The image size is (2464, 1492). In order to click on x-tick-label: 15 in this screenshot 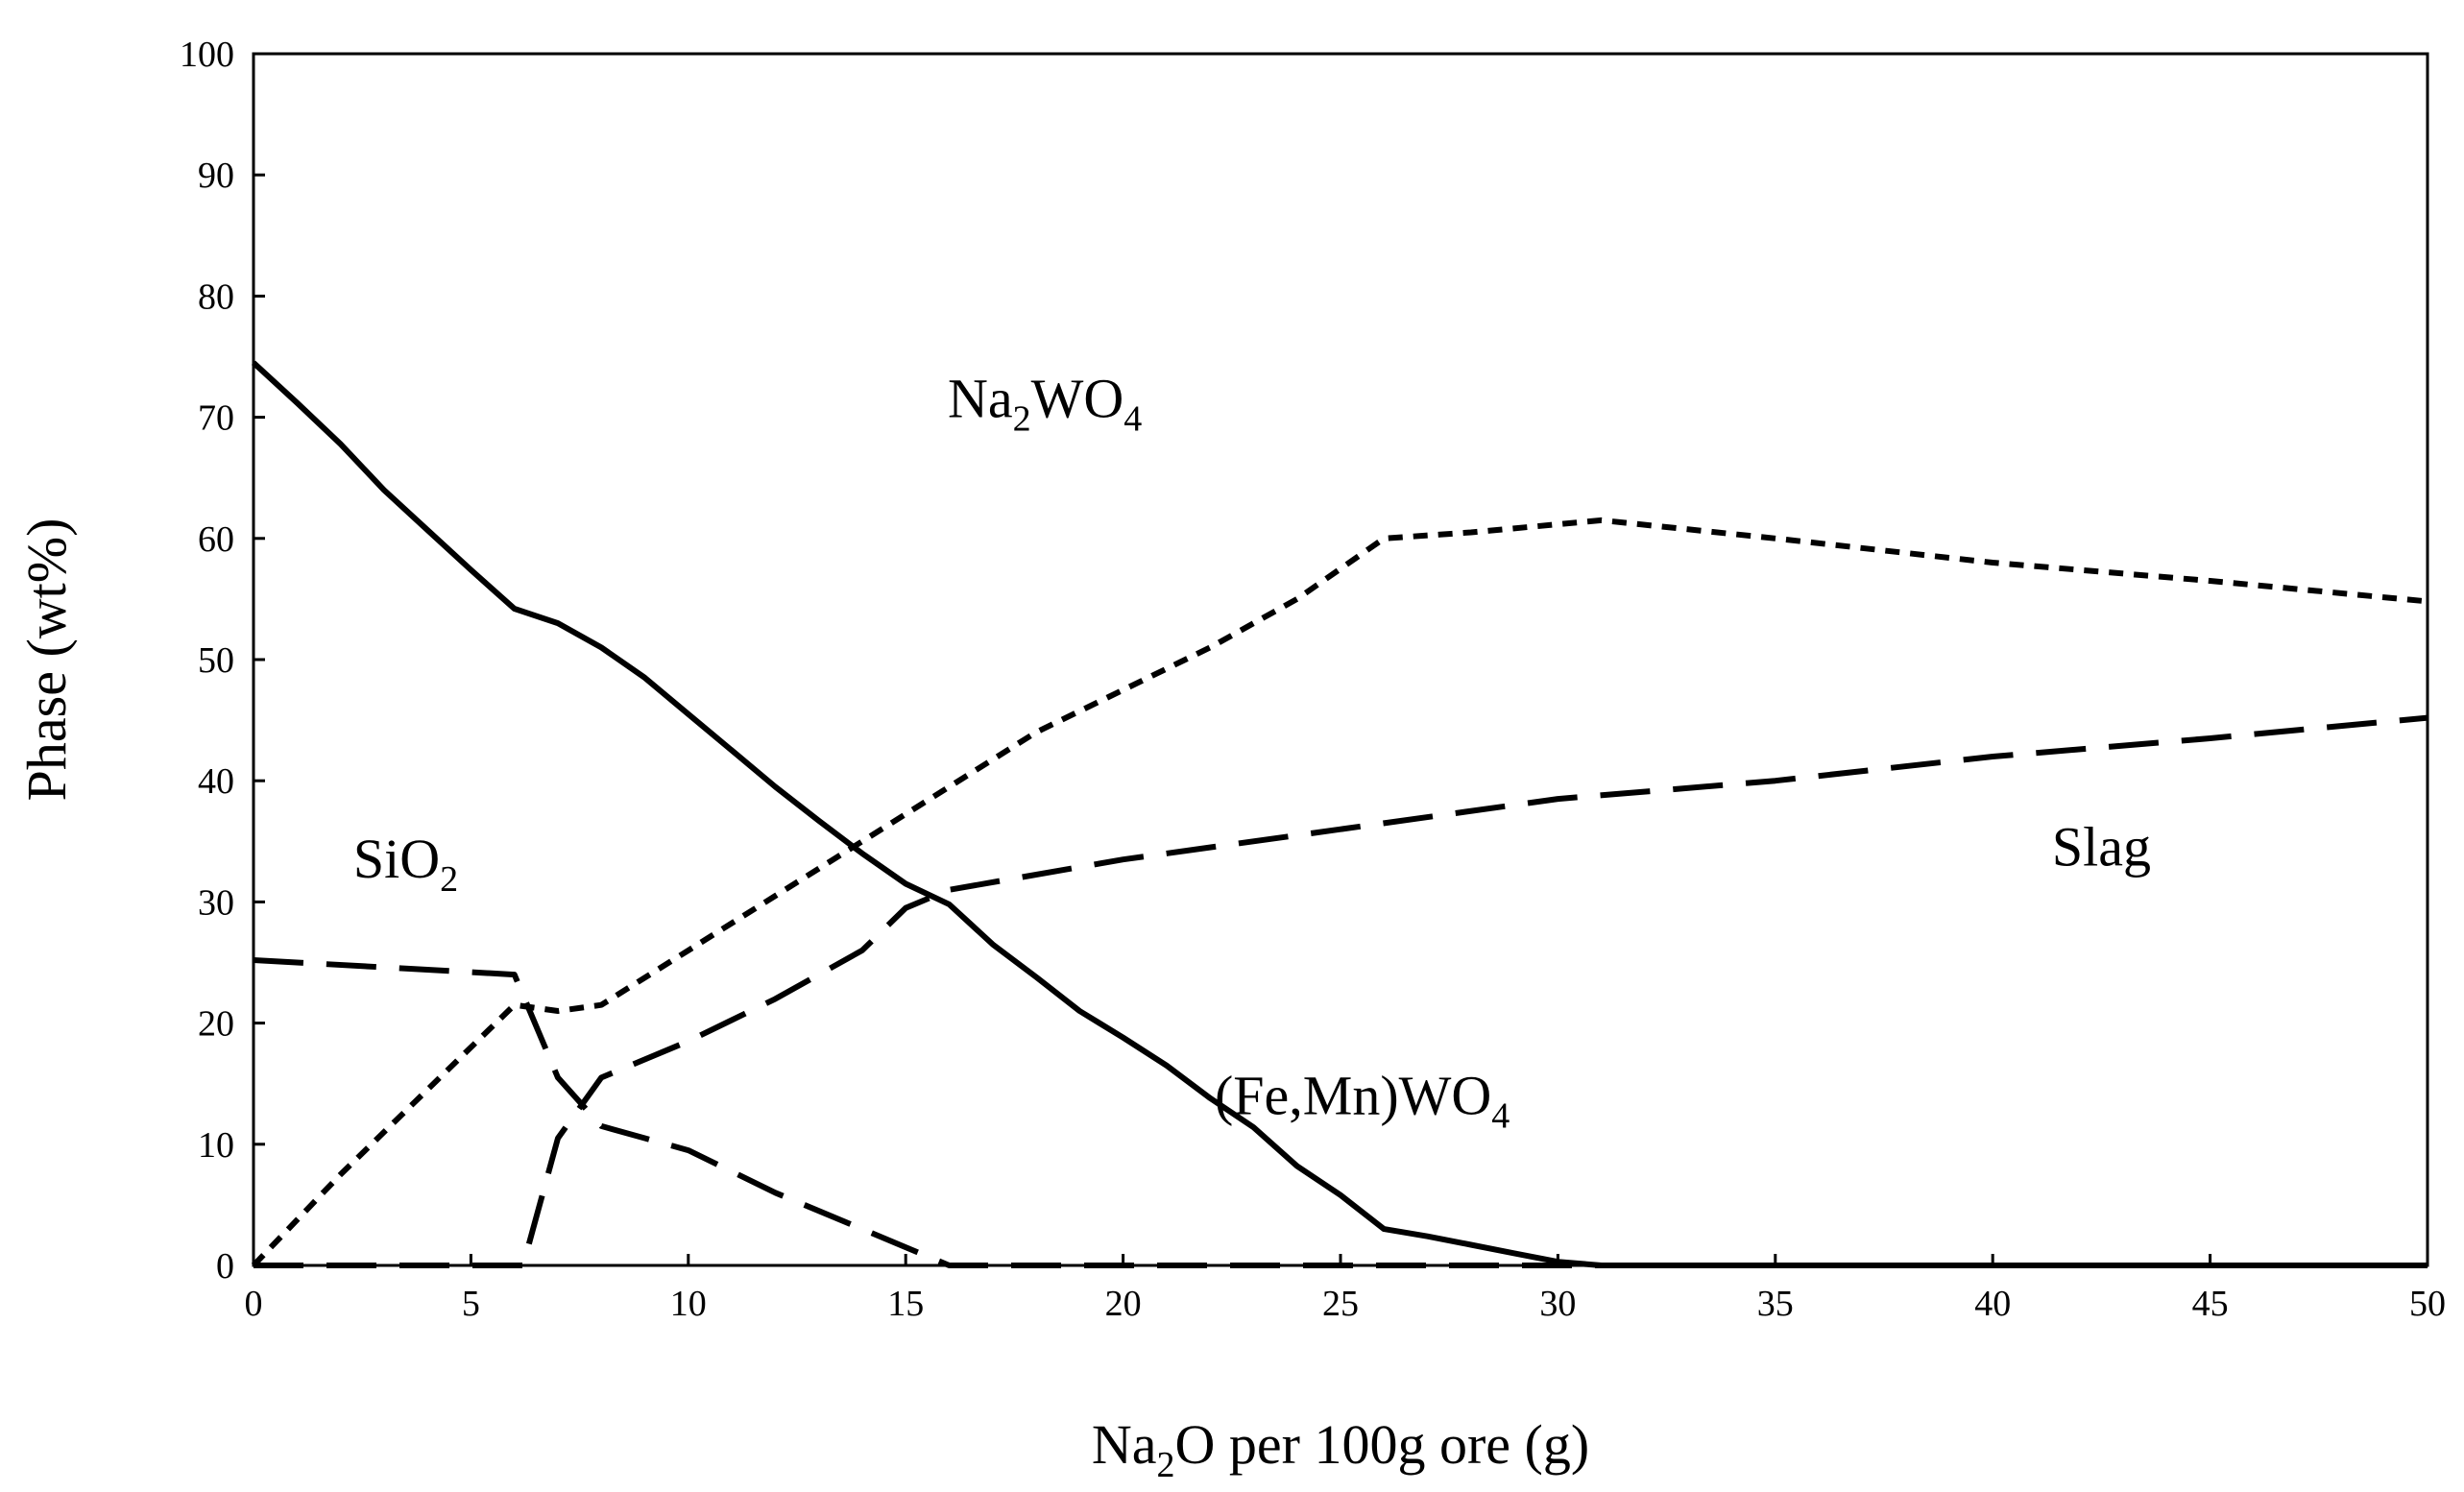, I will do `click(906, 1304)`.